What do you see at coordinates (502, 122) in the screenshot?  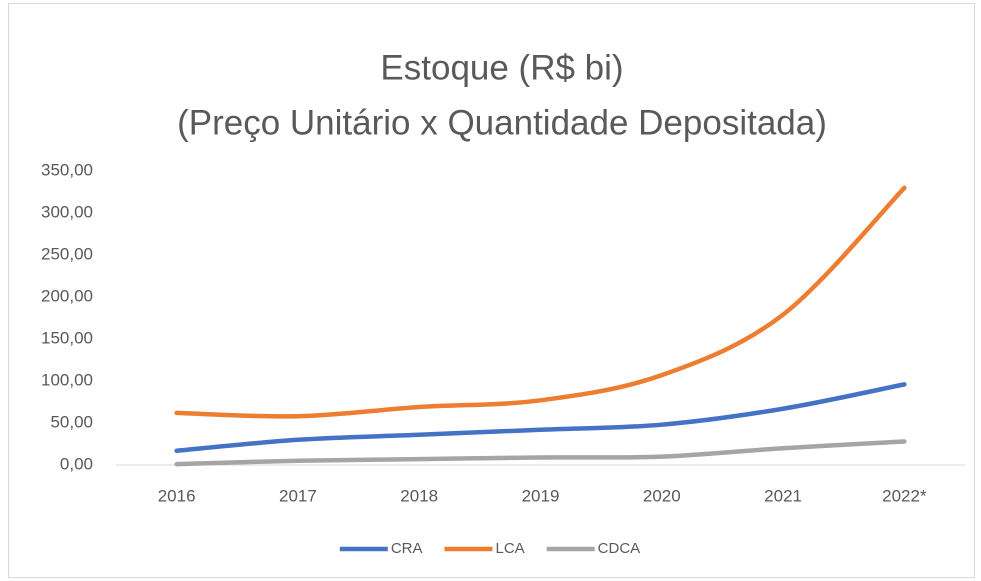 I see `chart-title: (Preço Unitário x Quantidade Depositada)` at bounding box center [502, 122].